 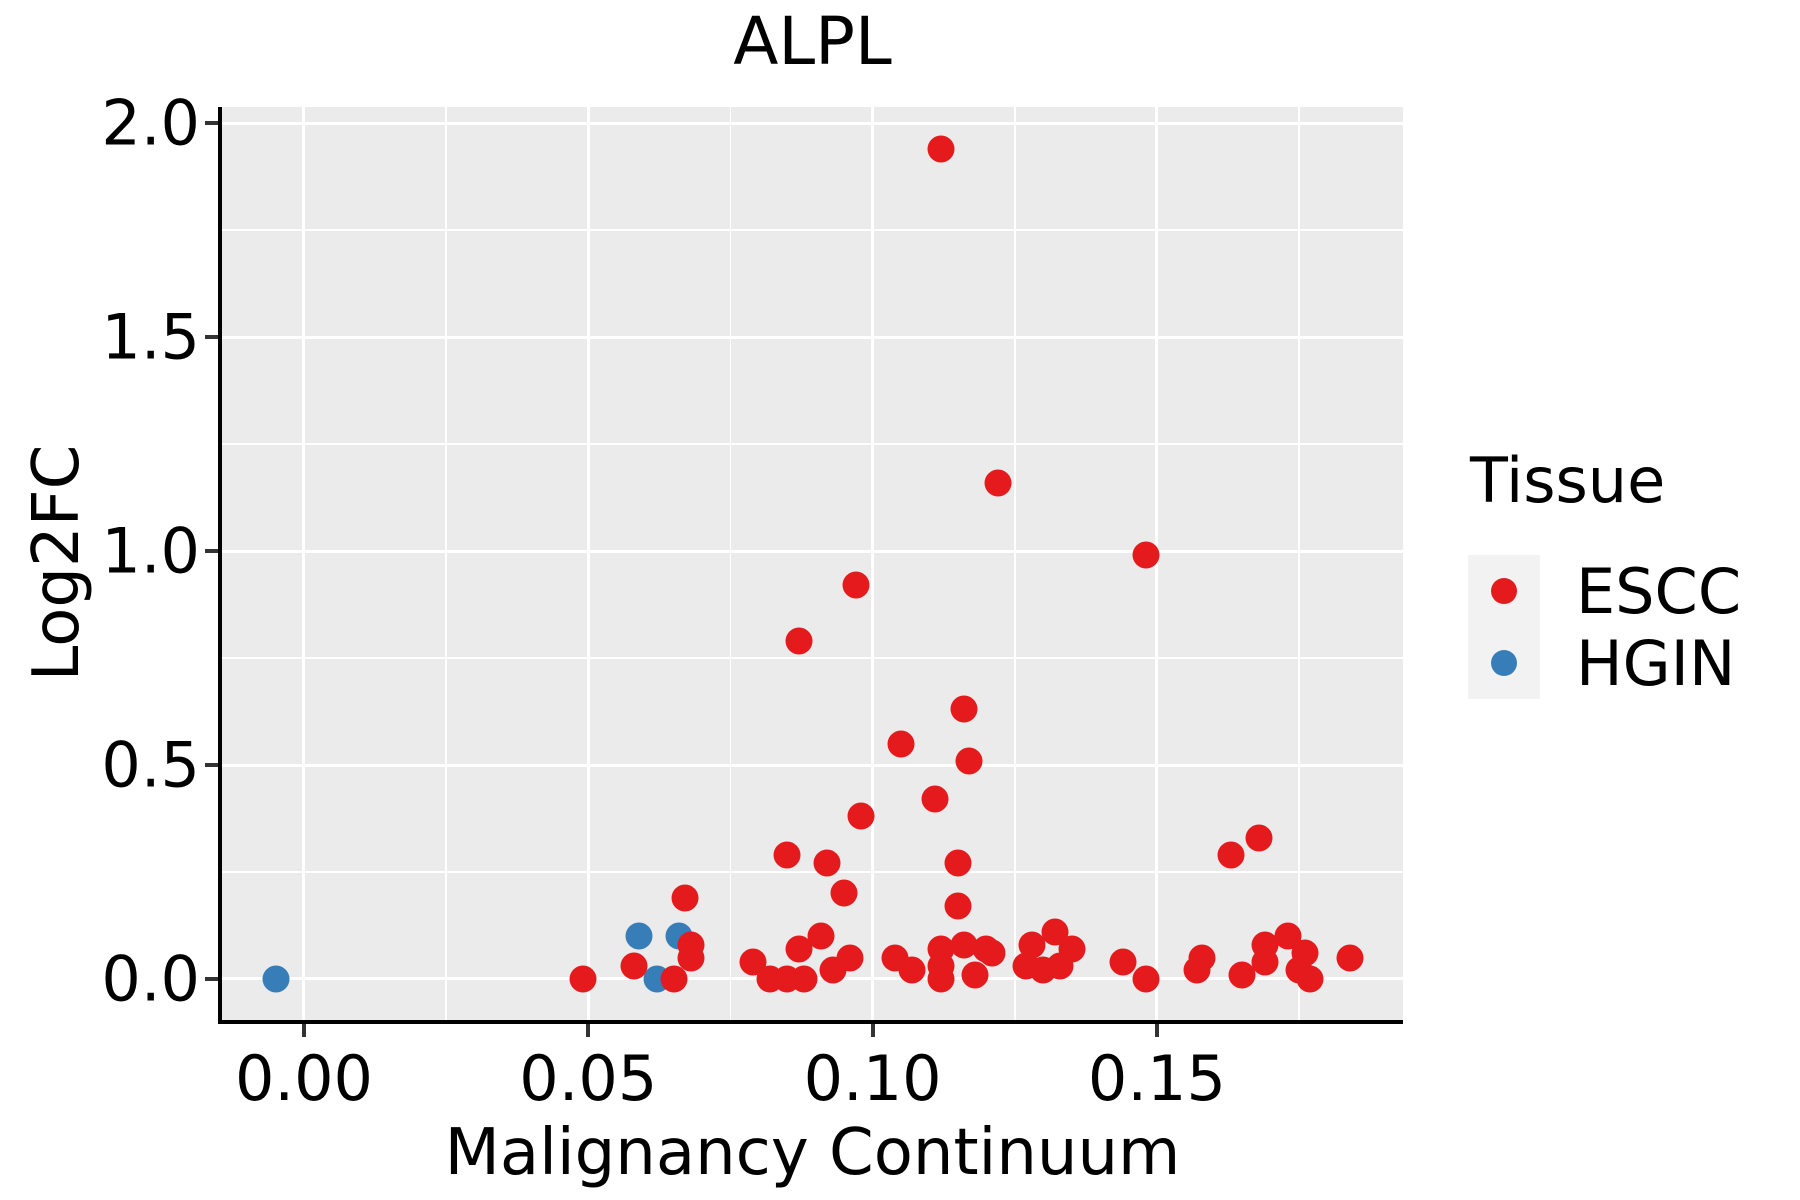 I want to click on legend-label-escc: ESCC, so click(x=1659, y=591).